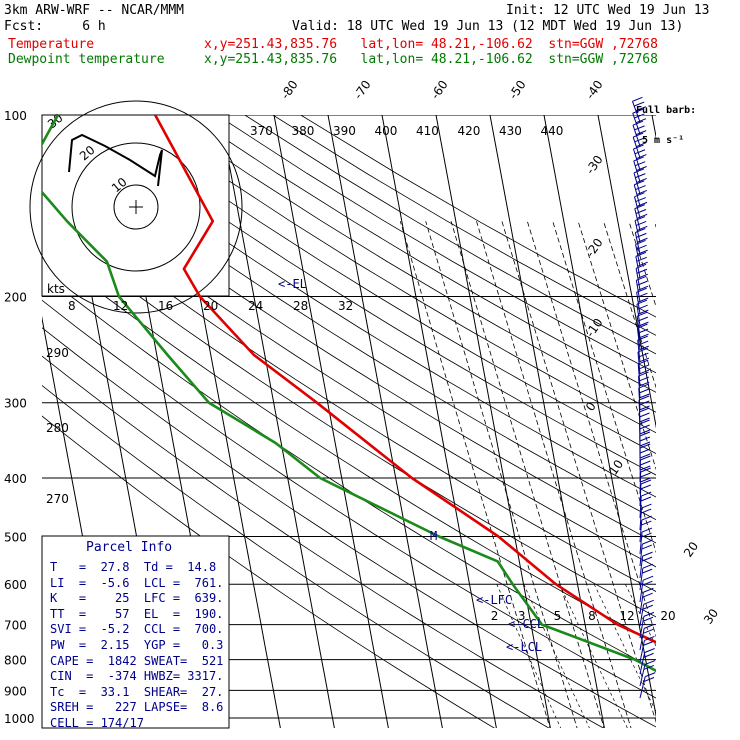  What do you see at coordinates (439, 90) in the screenshot?
I see `temp-tick-label: -60` at bounding box center [439, 90].